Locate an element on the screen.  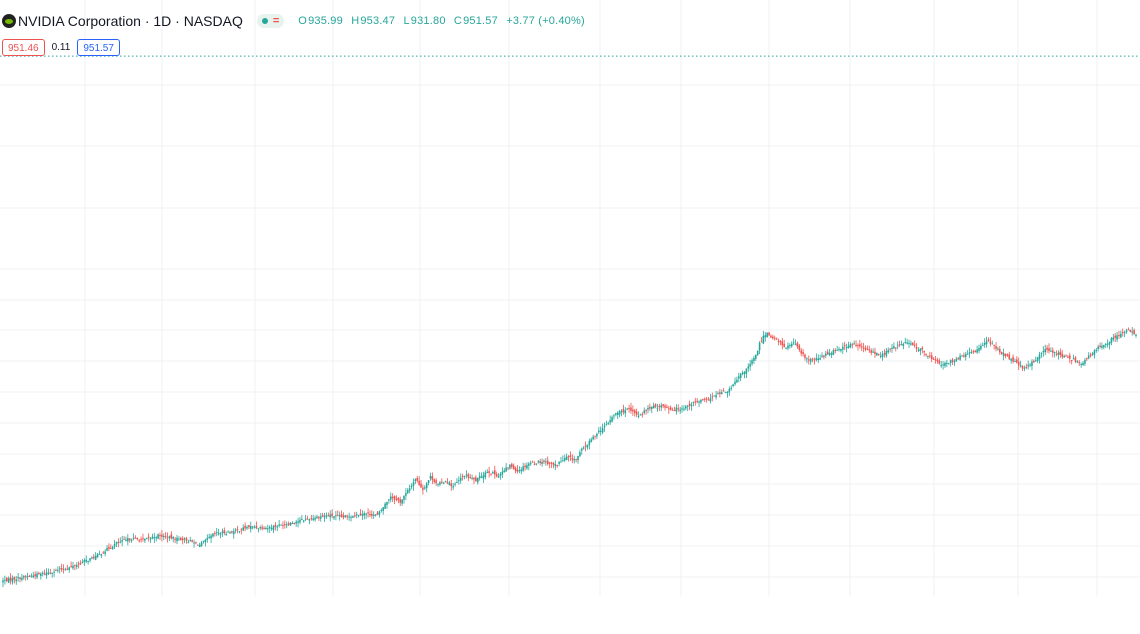
market-open-dot-icon is located at coordinates (264, 21).